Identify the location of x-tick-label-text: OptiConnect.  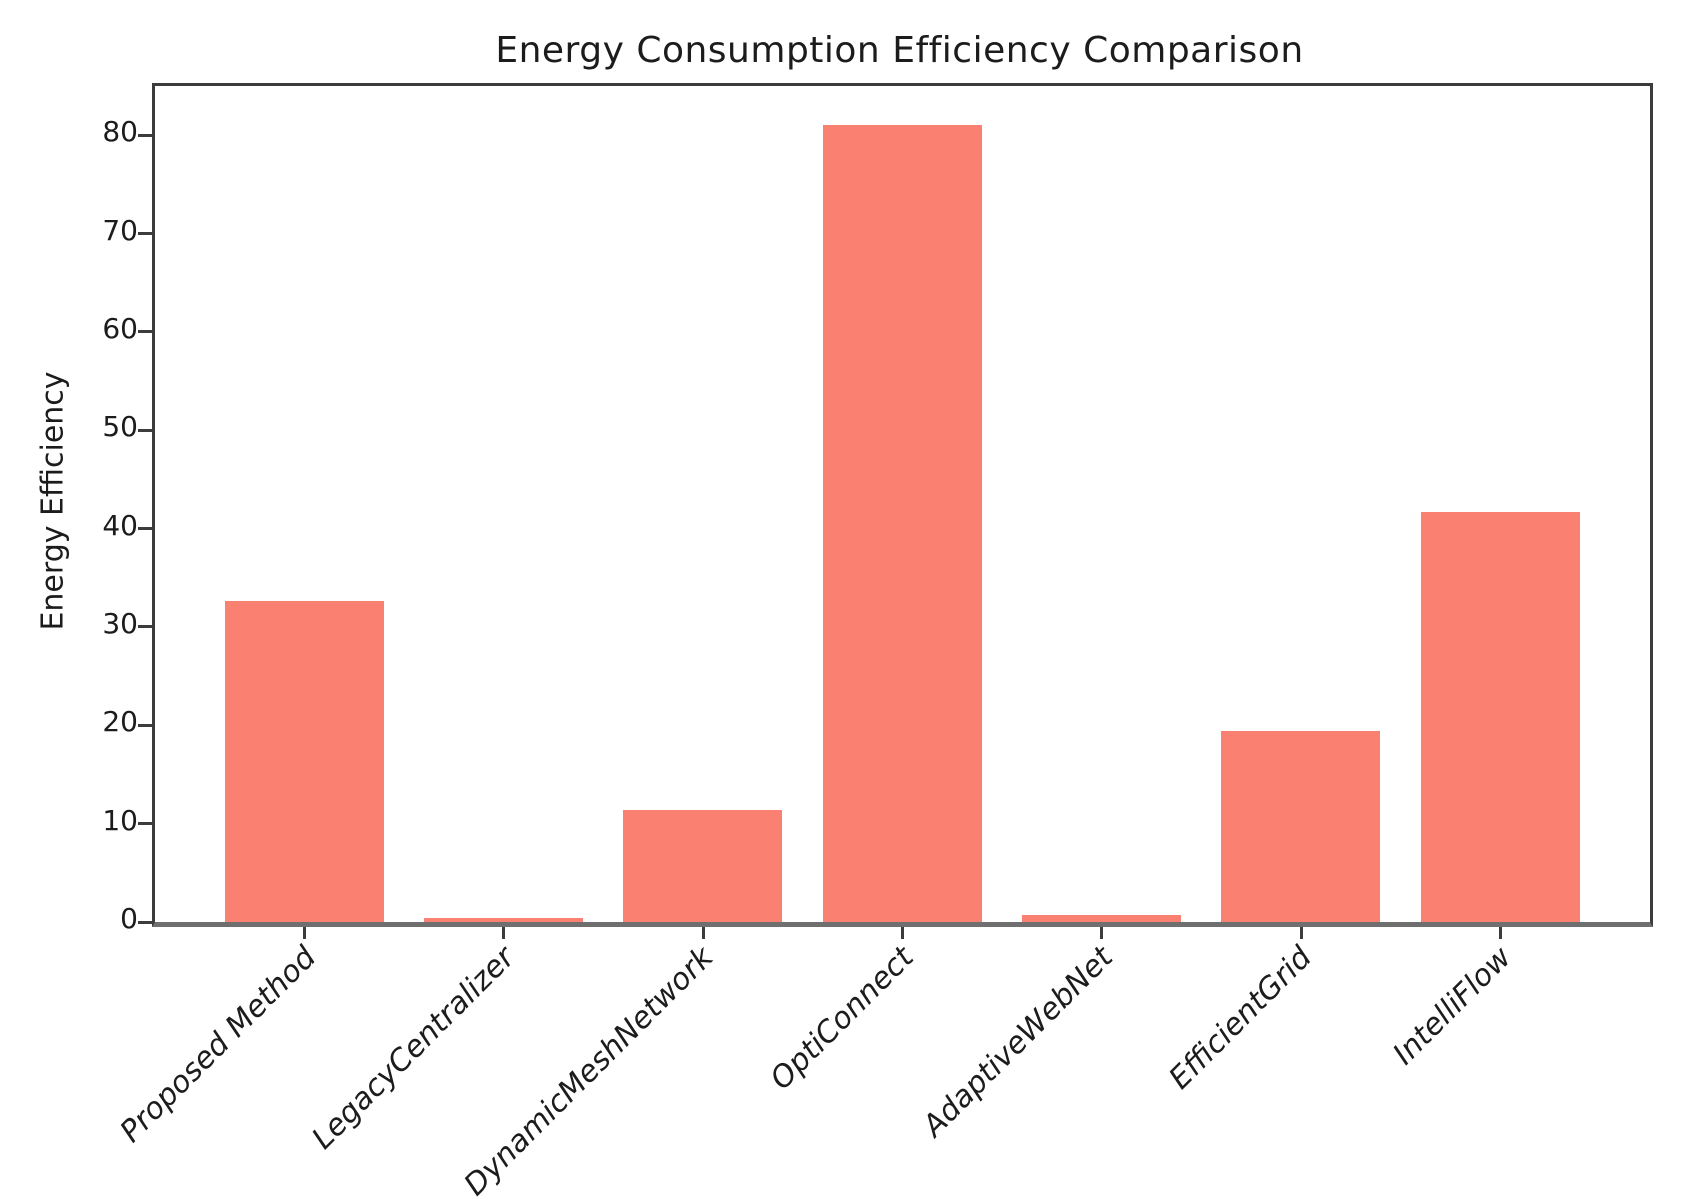
(842, 1018).